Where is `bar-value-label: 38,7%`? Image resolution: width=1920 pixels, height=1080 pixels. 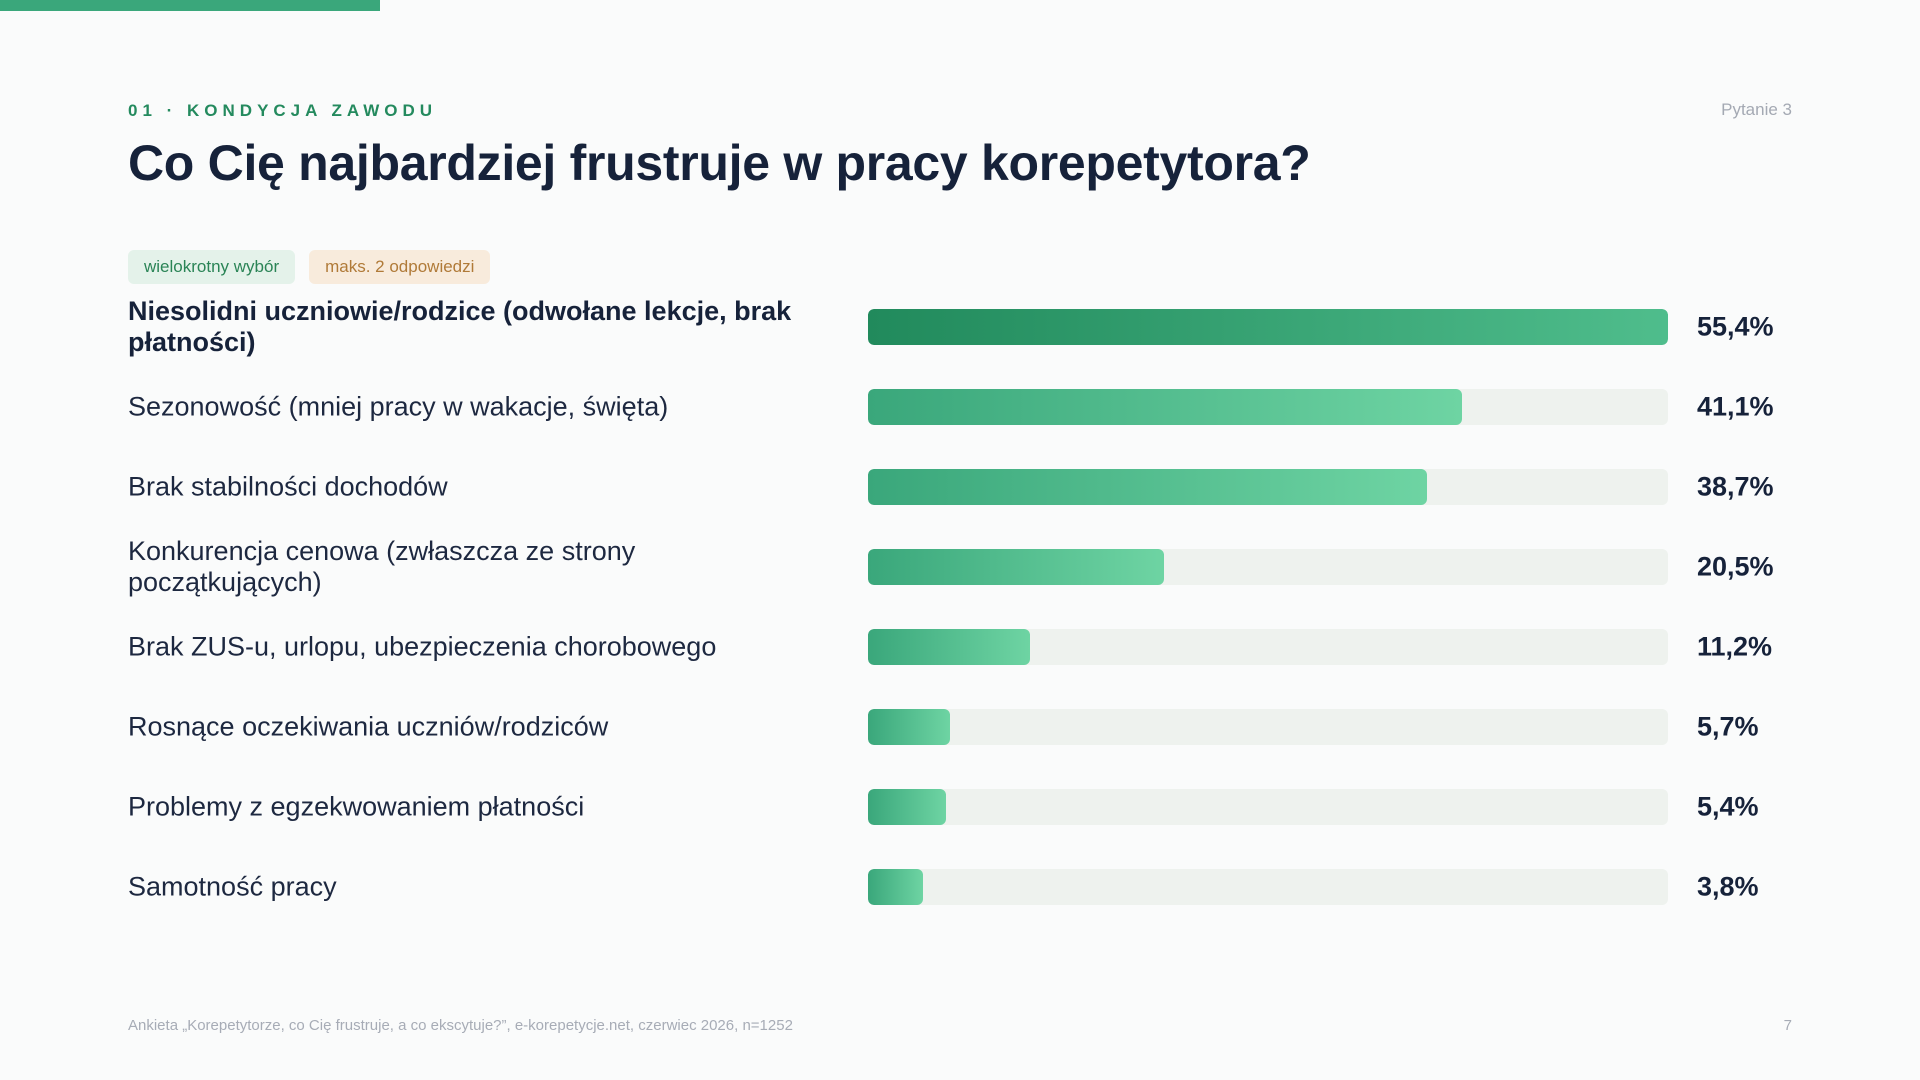 bar-value-label: 38,7% is located at coordinates (1735, 486).